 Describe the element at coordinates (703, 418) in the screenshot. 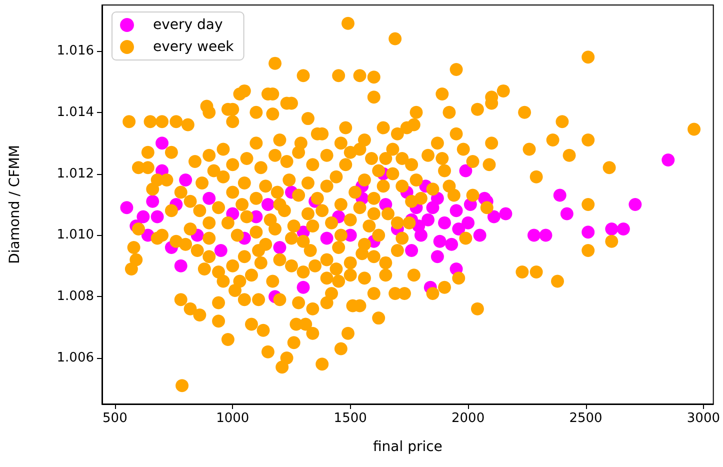

I see `x-tick-label: 3000` at that location.